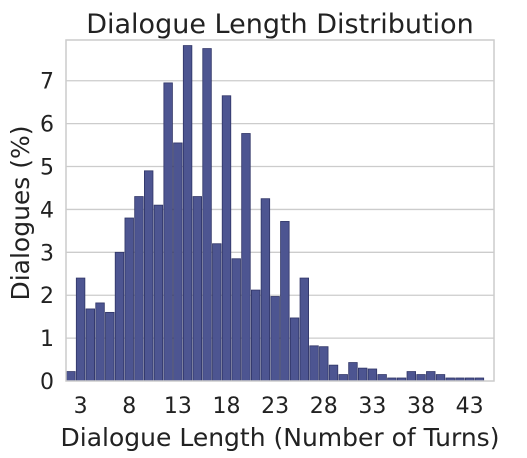 The height and width of the screenshot is (458, 527). I want to click on x-tick-label: 8, so click(129, 406).